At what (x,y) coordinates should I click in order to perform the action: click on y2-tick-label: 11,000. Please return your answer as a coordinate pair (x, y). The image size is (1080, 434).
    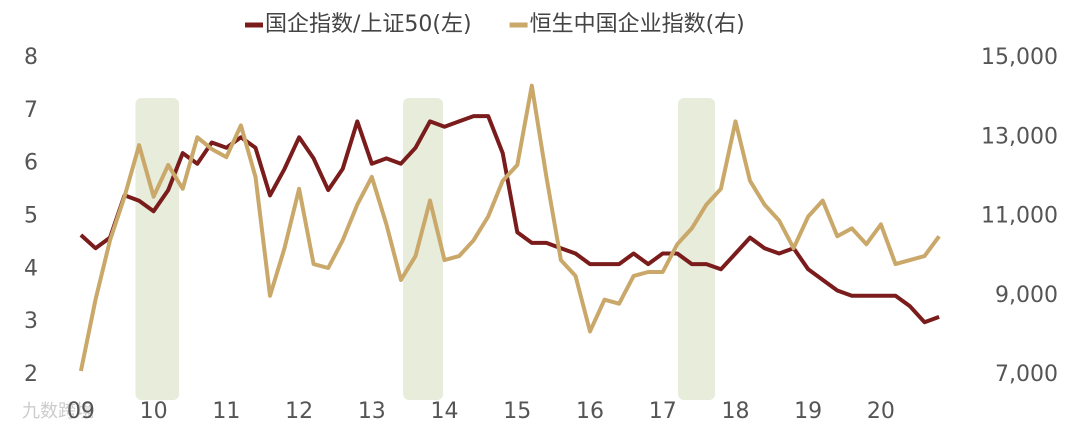
    Looking at the image, I should click on (1019, 216).